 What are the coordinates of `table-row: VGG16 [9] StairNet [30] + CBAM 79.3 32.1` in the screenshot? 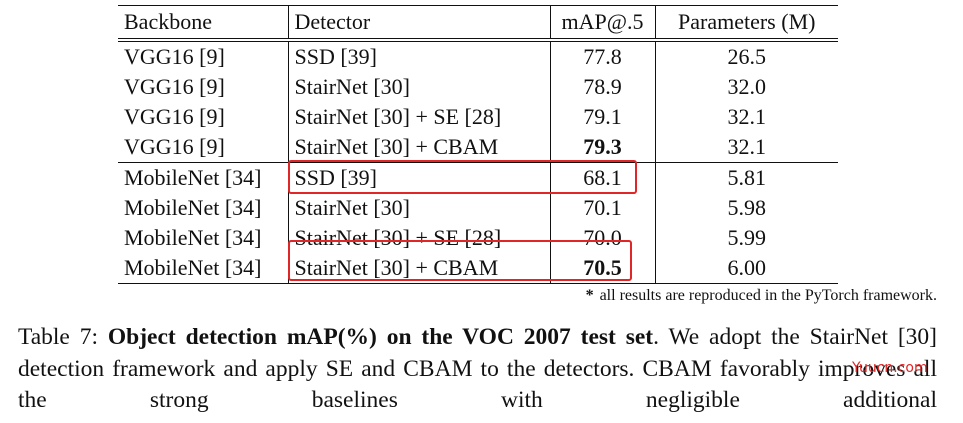 It's located at (478, 147).